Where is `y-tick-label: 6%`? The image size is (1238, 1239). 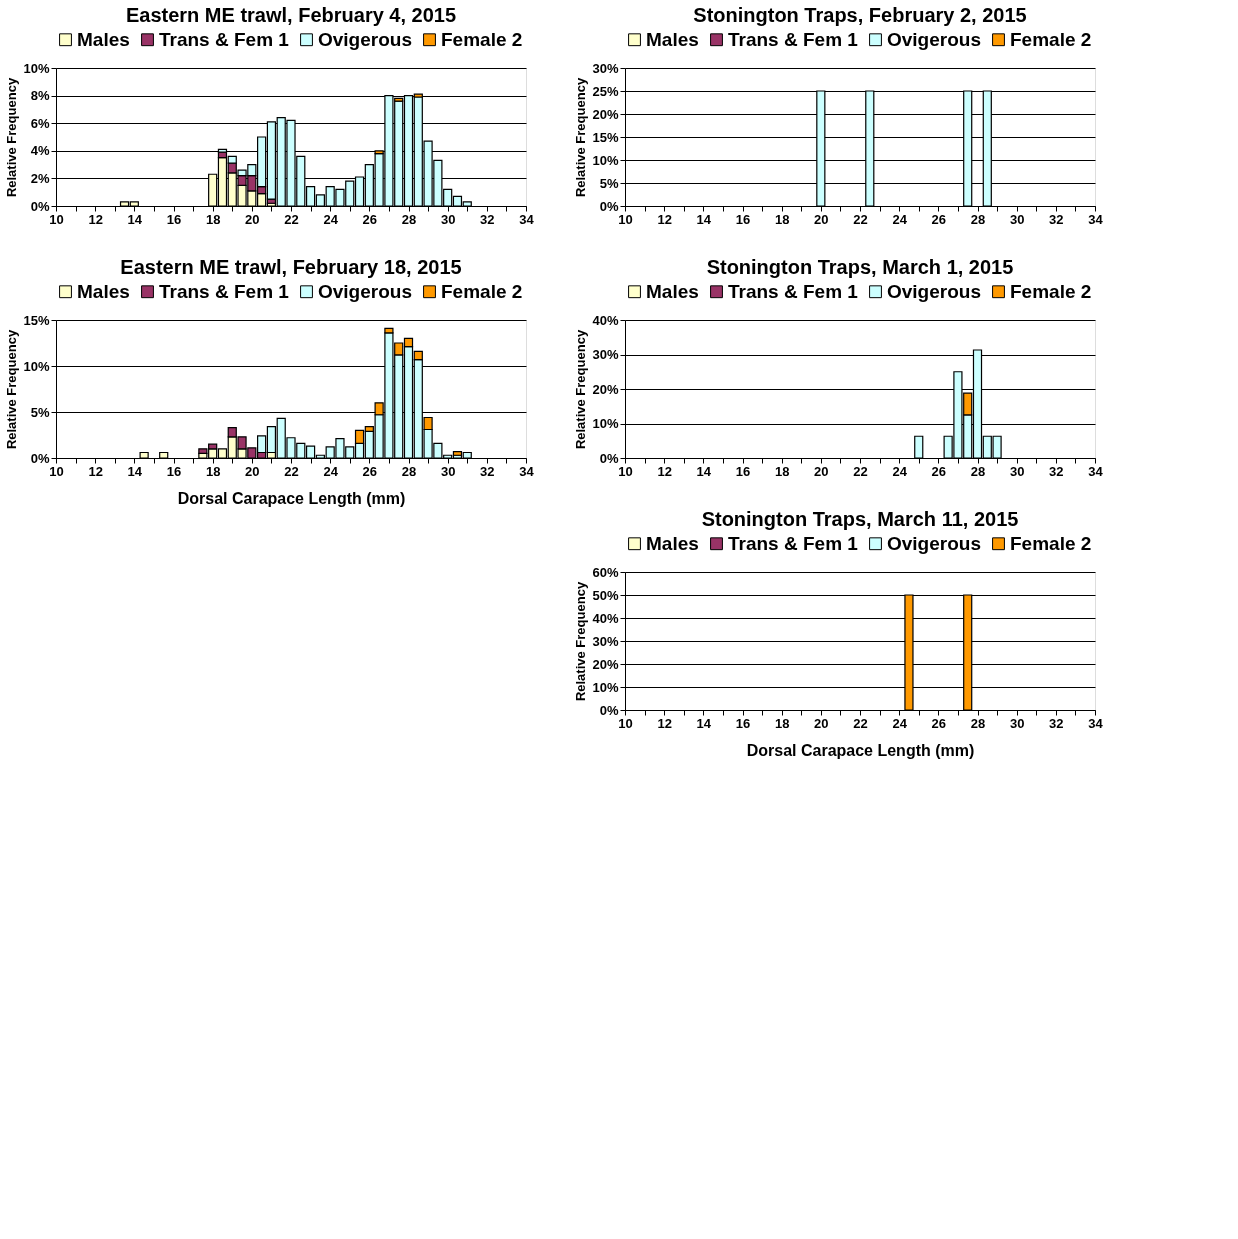
y-tick-label: 6% is located at coordinates (40, 123).